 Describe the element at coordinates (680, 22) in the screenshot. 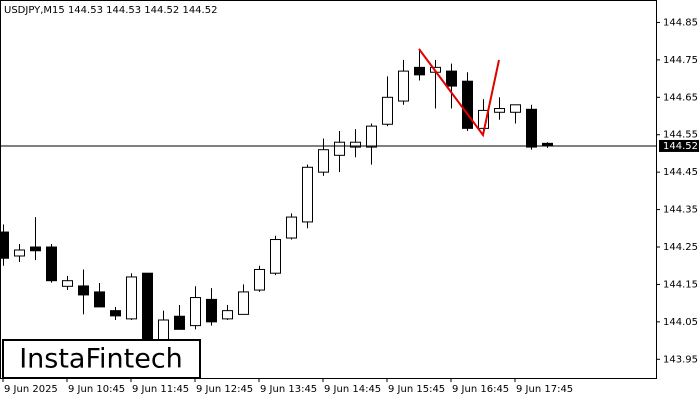

I see `y-tick-label: 144.85` at that location.